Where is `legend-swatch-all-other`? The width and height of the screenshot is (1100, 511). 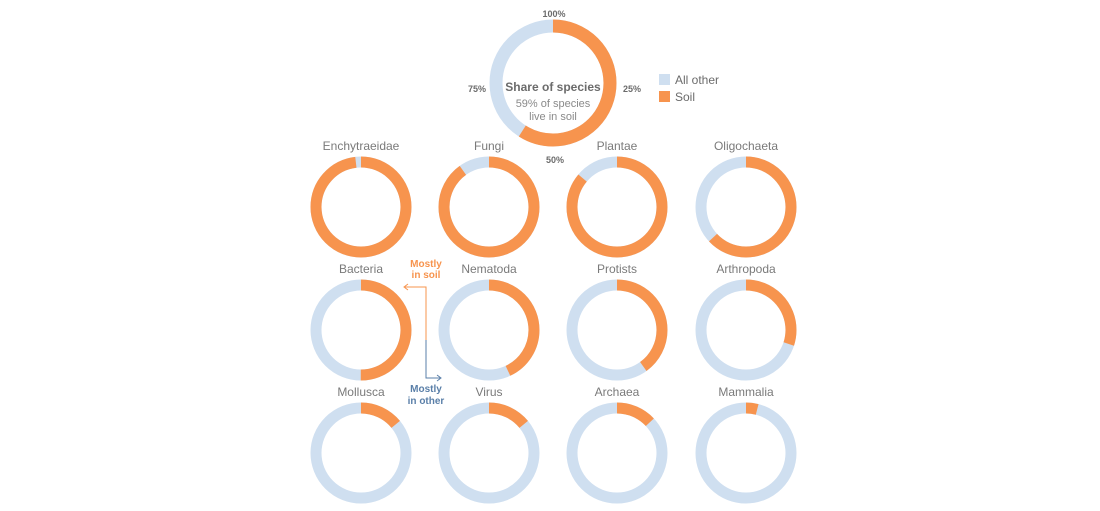 legend-swatch-all-other is located at coordinates (664, 79).